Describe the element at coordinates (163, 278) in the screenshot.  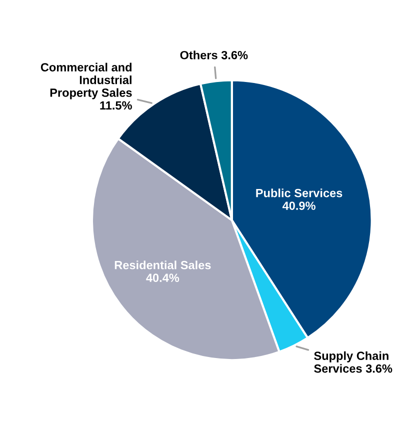
I see `data-label: 40.4%` at that location.